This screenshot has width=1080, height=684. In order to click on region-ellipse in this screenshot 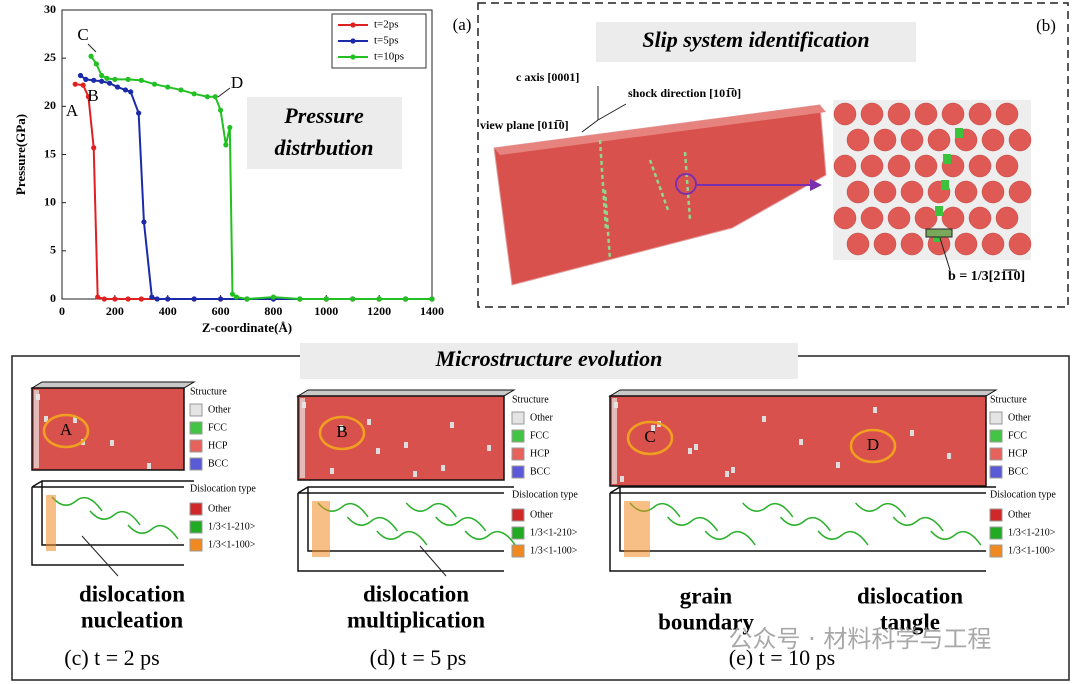, I will do `click(650, 438)`.